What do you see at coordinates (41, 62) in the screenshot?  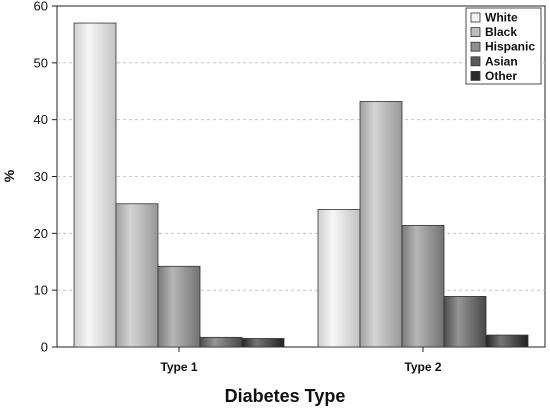 I see `y-tick-label: 50` at bounding box center [41, 62].